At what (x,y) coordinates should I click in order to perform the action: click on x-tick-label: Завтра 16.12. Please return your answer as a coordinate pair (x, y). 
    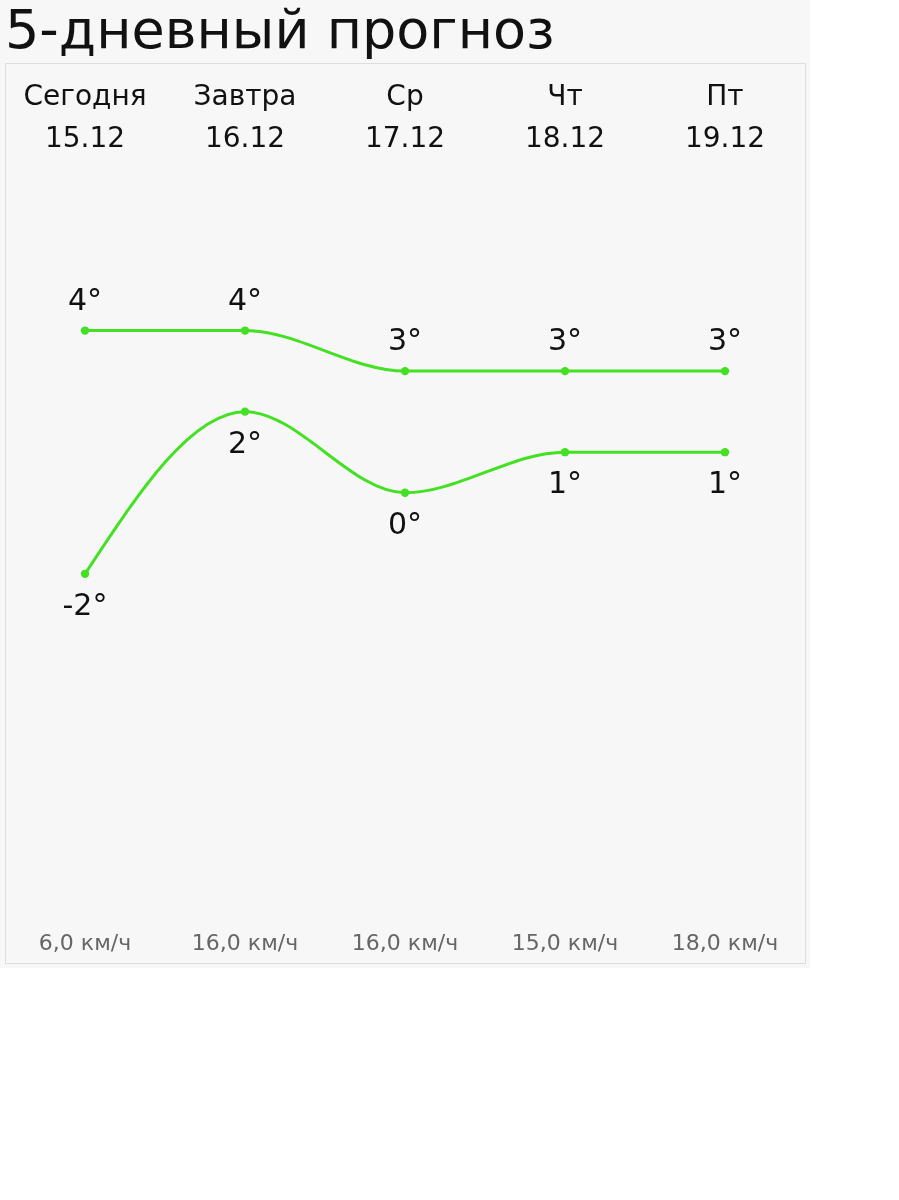
    Looking at the image, I should click on (245, 116).